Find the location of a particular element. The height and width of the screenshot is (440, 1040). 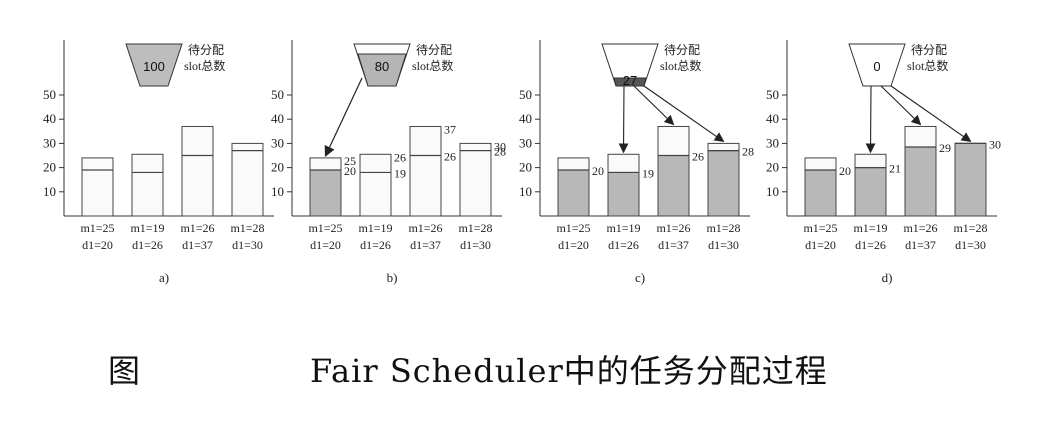

funnel-fill is located at coordinates (382, 70).